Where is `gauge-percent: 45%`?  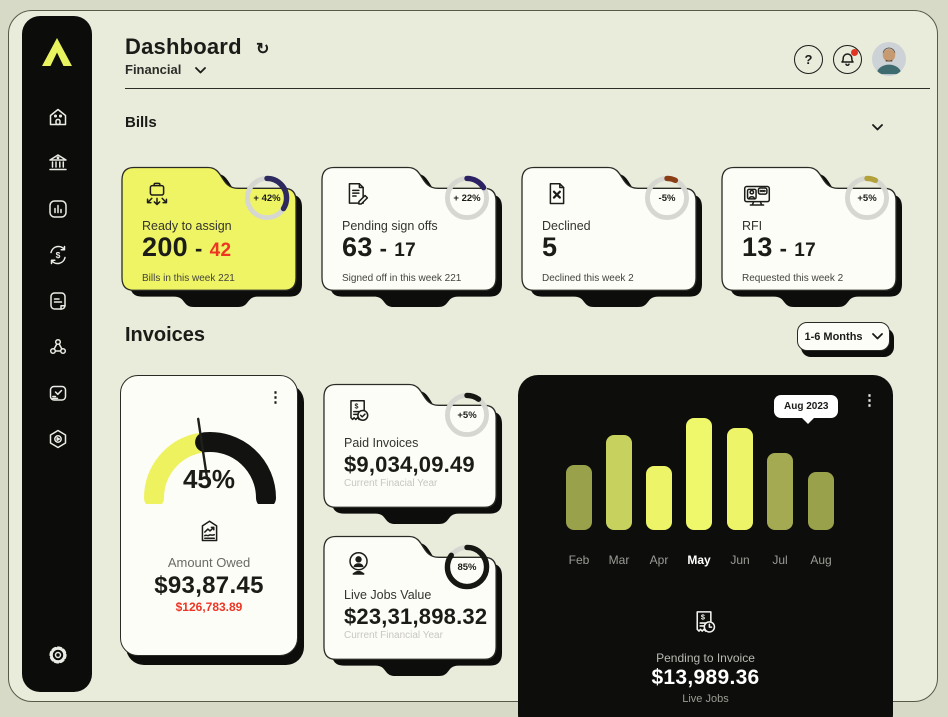
gauge-percent: 45% is located at coordinates (209, 479).